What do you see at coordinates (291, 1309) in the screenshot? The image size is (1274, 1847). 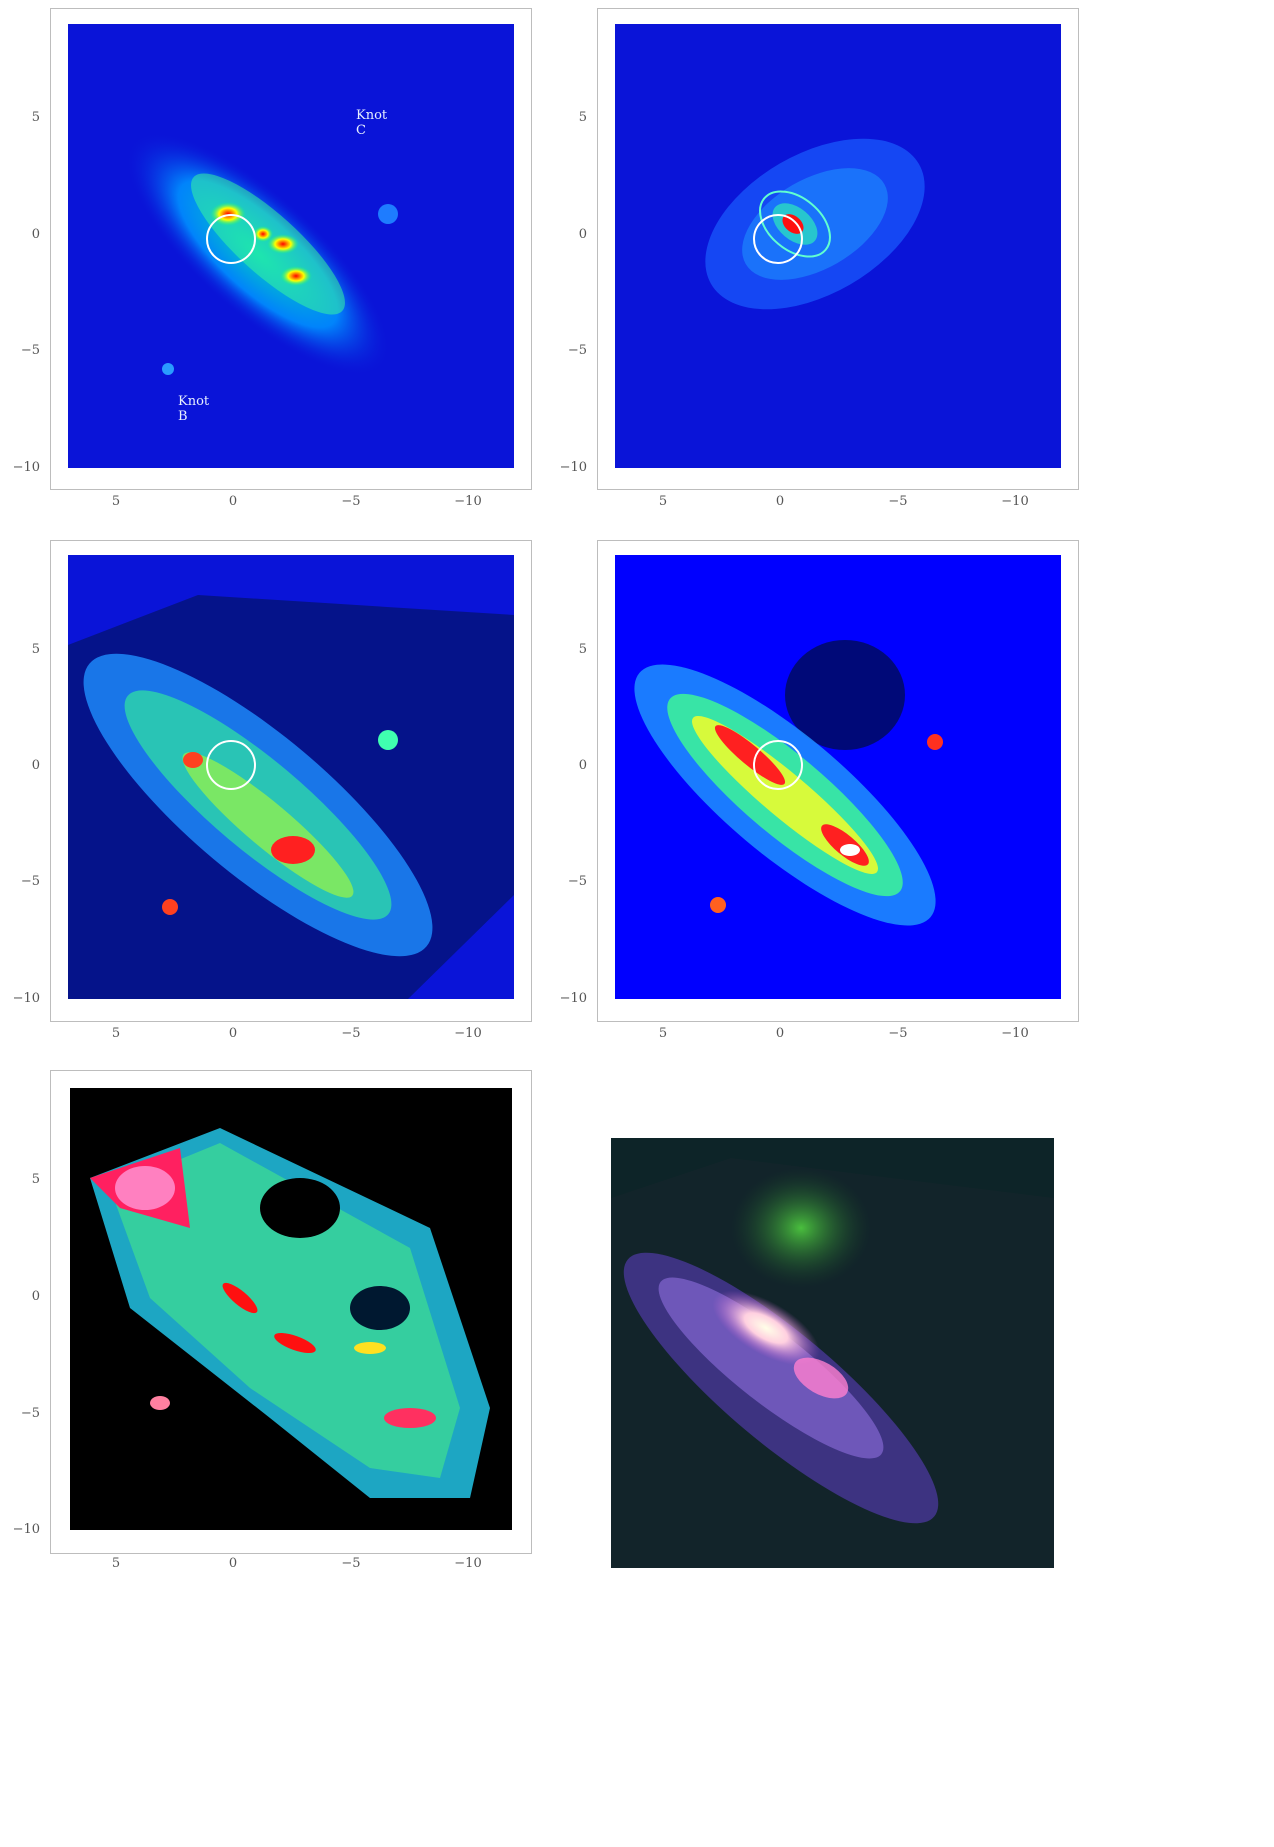 I see `ratio-map-image` at bounding box center [291, 1309].